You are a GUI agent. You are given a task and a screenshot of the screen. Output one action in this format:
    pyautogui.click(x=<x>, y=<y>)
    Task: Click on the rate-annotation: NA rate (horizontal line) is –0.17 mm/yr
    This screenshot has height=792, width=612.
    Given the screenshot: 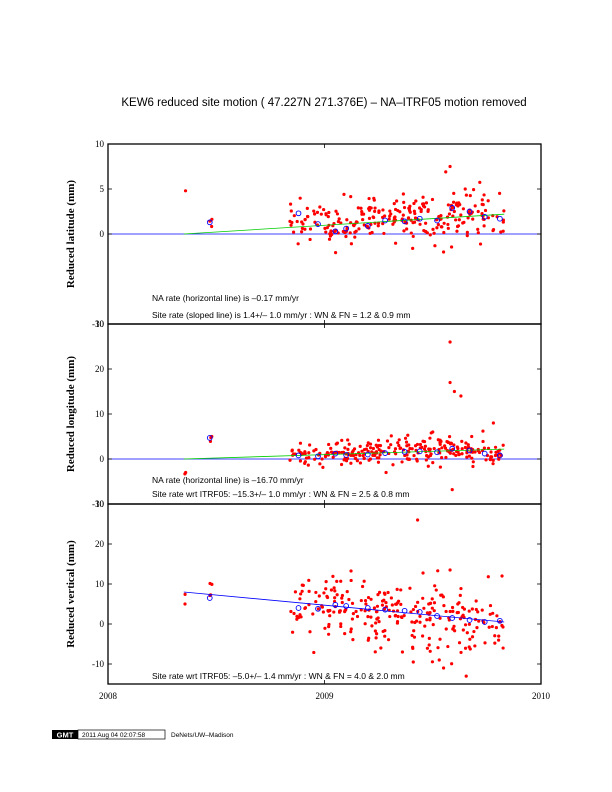 What is the action you would take?
    pyautogui.click(x=225, y=298)
    